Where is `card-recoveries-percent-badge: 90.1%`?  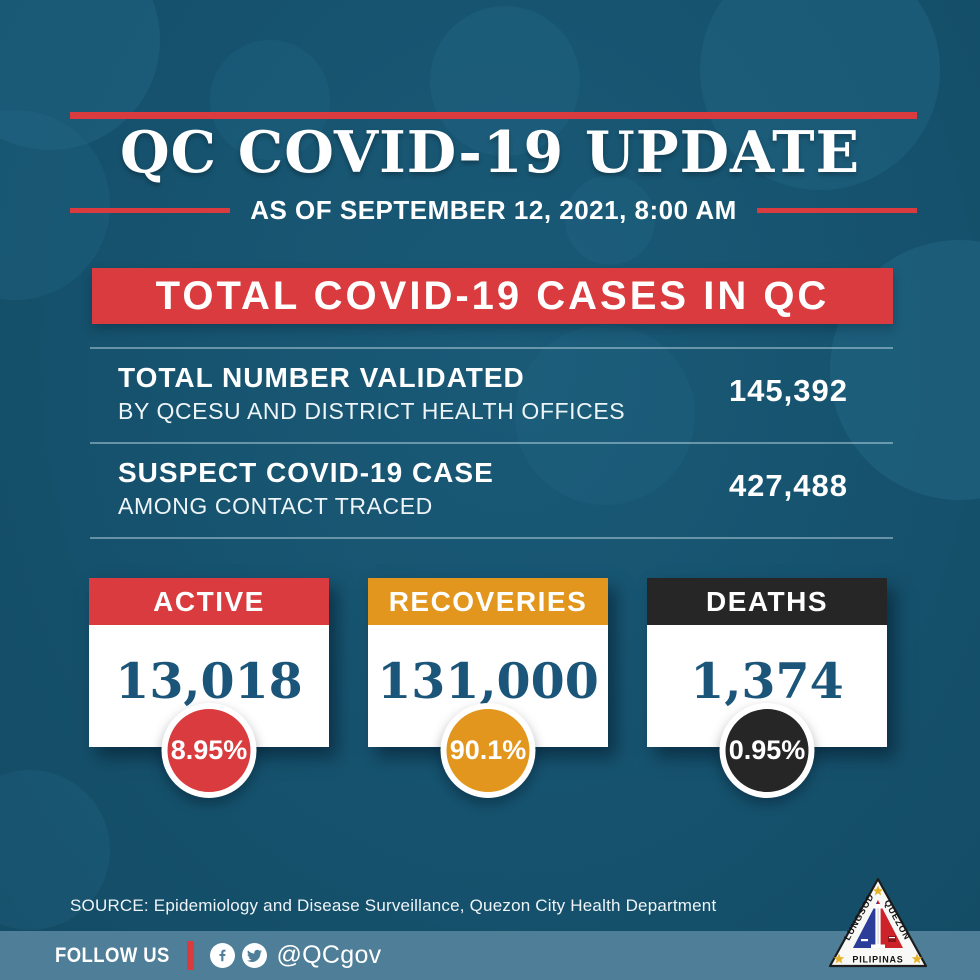 card-recoveries-percent-badge: 90.1% is located at coordinates (488, 750).